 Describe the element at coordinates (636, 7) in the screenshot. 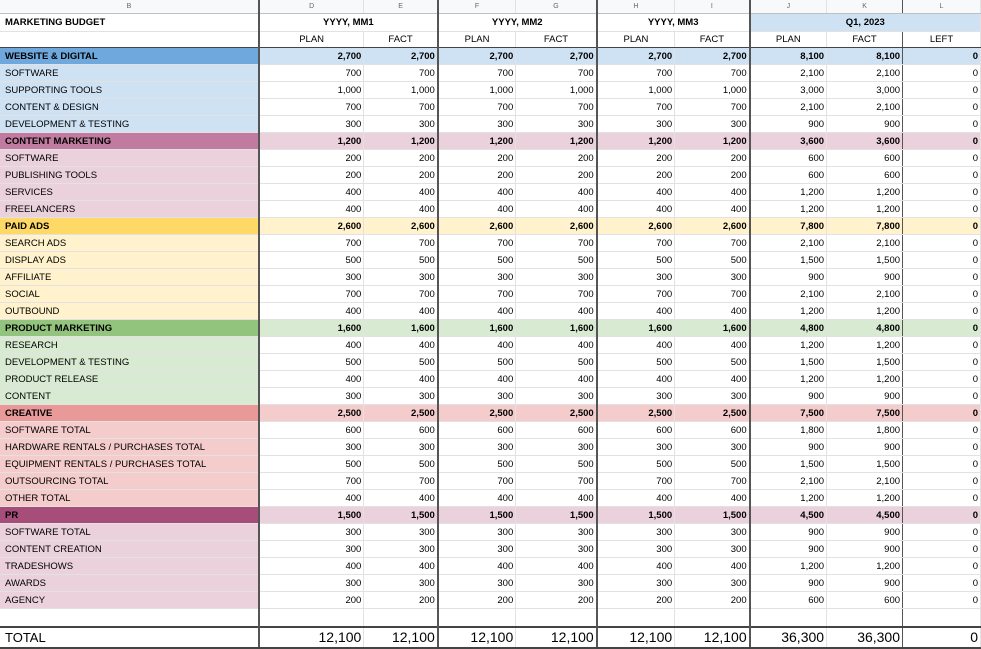

I see `column-letter-h: H` at that location.